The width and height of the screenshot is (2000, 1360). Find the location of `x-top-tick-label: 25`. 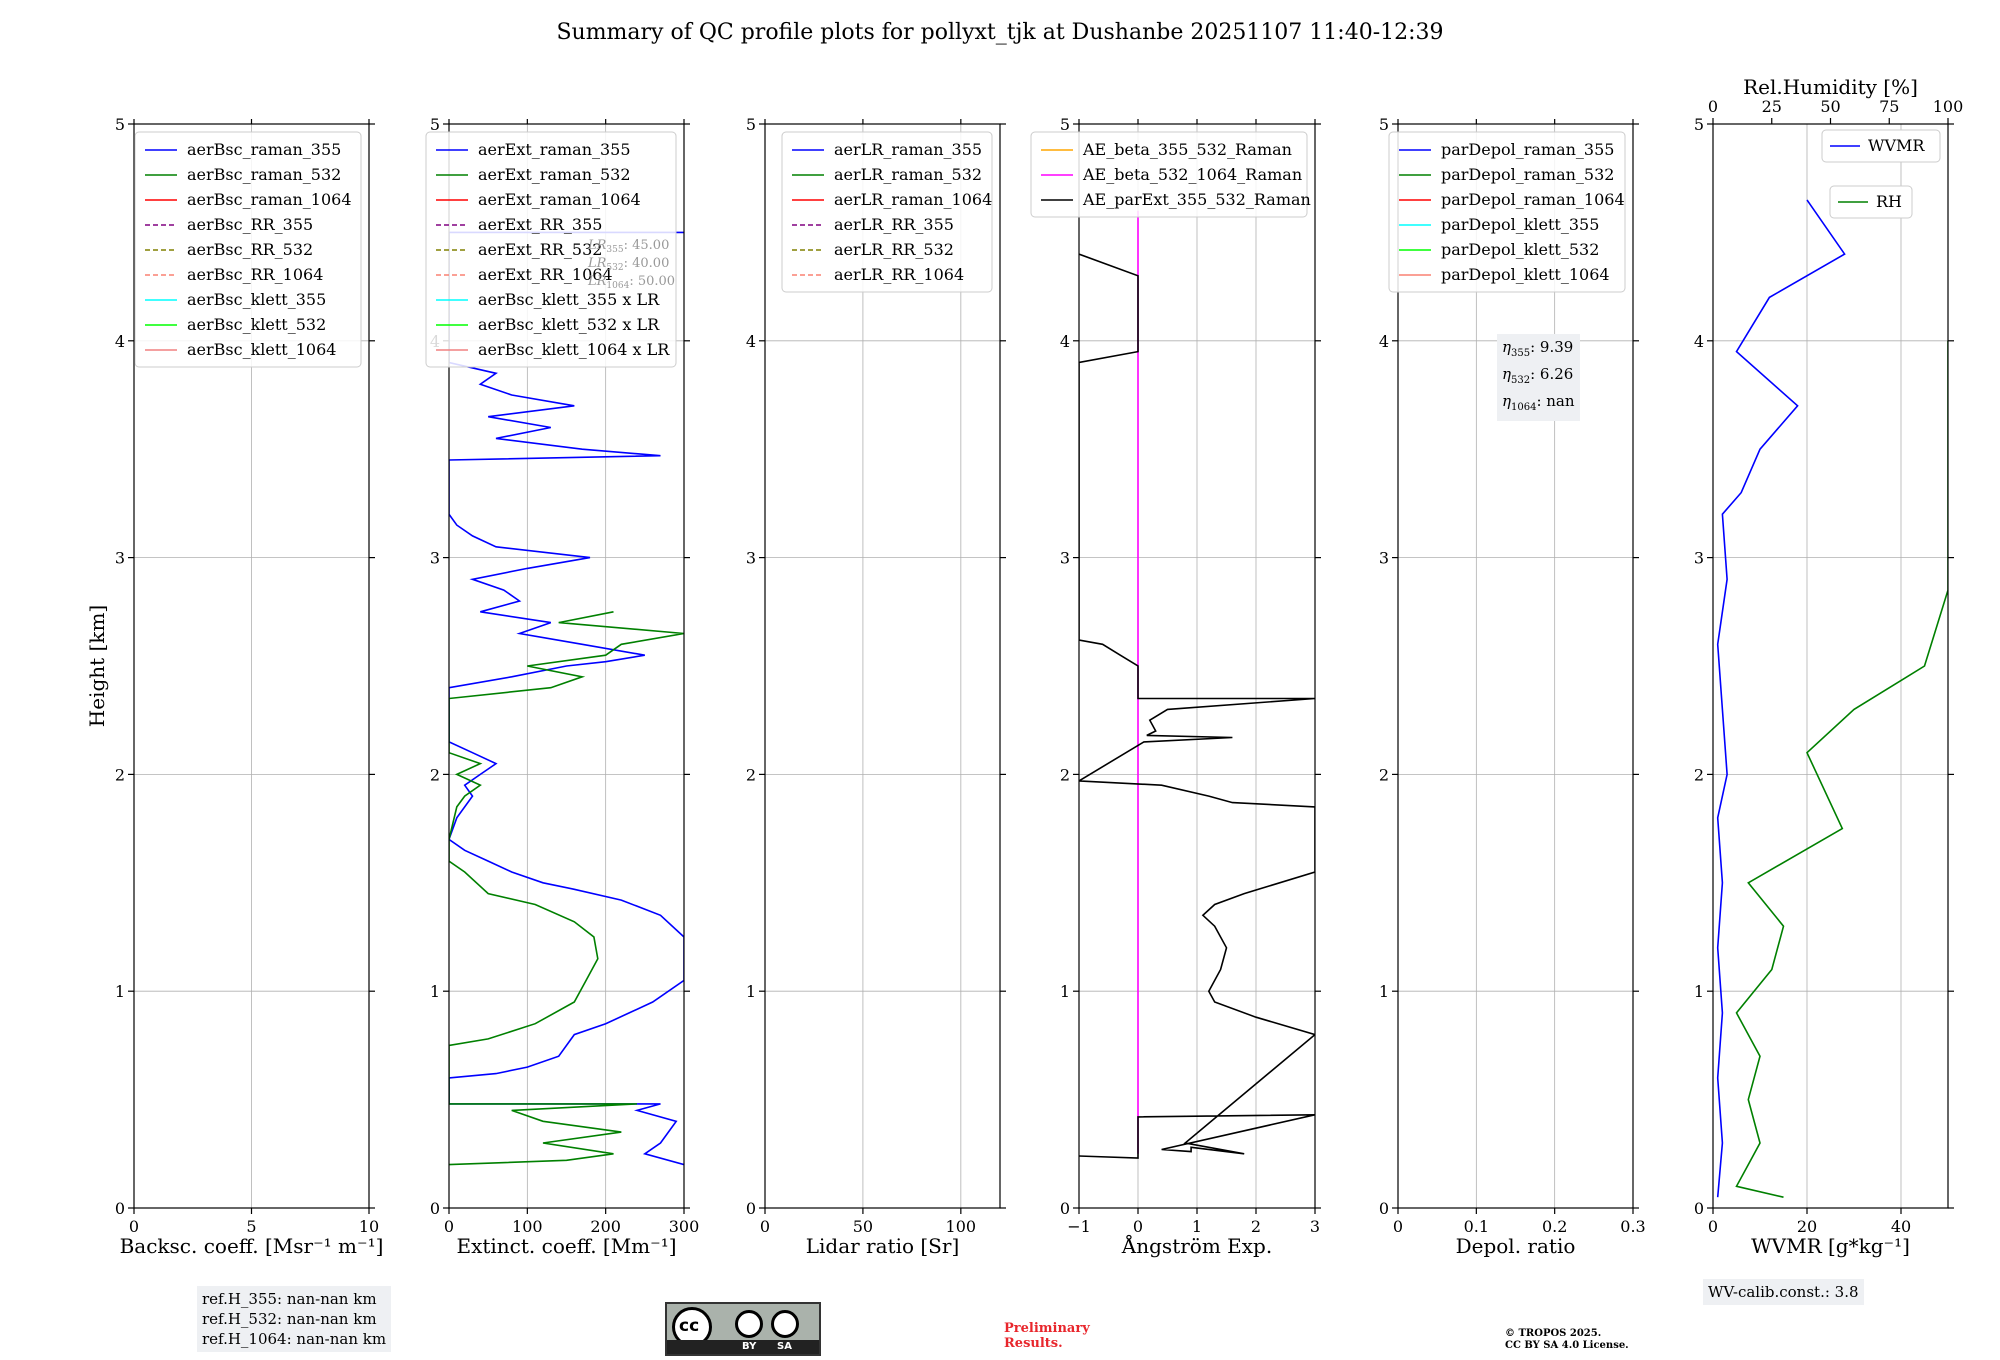

x-top-tick-label: 25 is located at coordinates (1772, 106).